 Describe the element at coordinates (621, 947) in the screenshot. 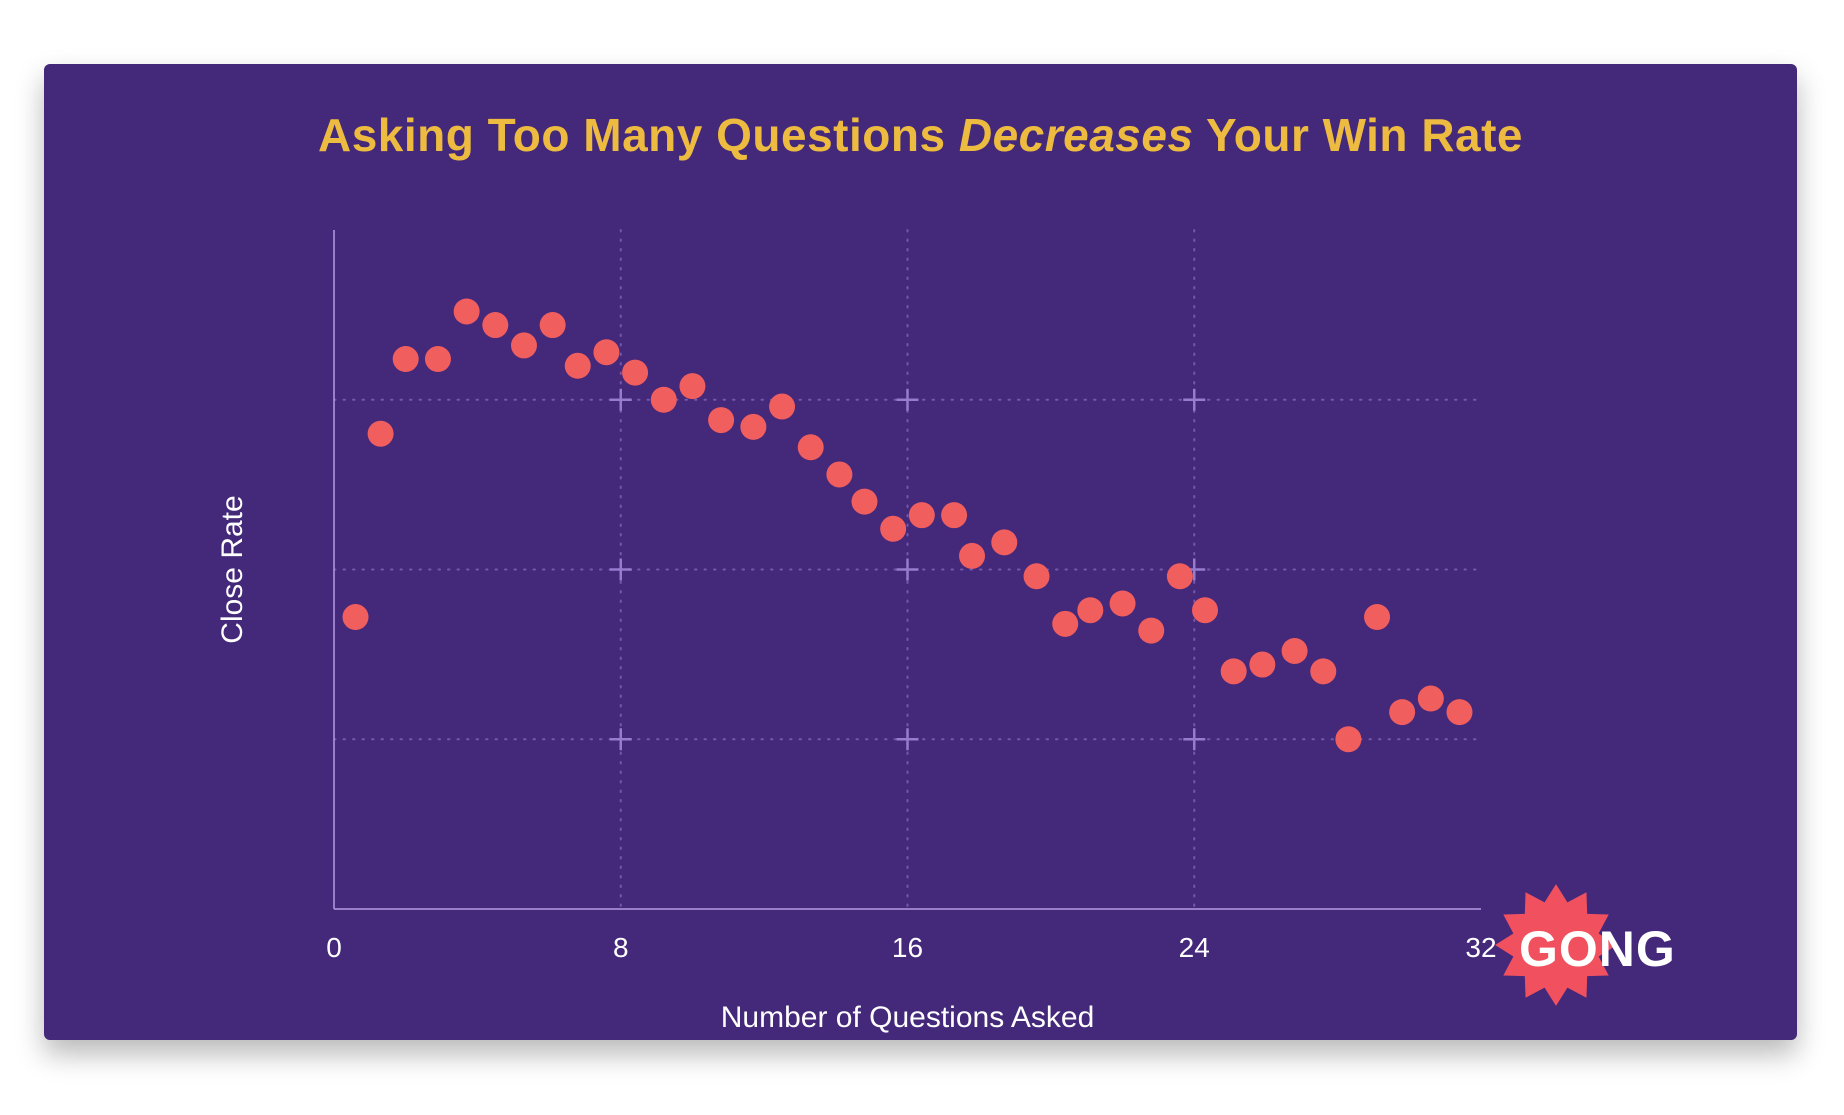

I see `x-tick-label: 8` at that location.